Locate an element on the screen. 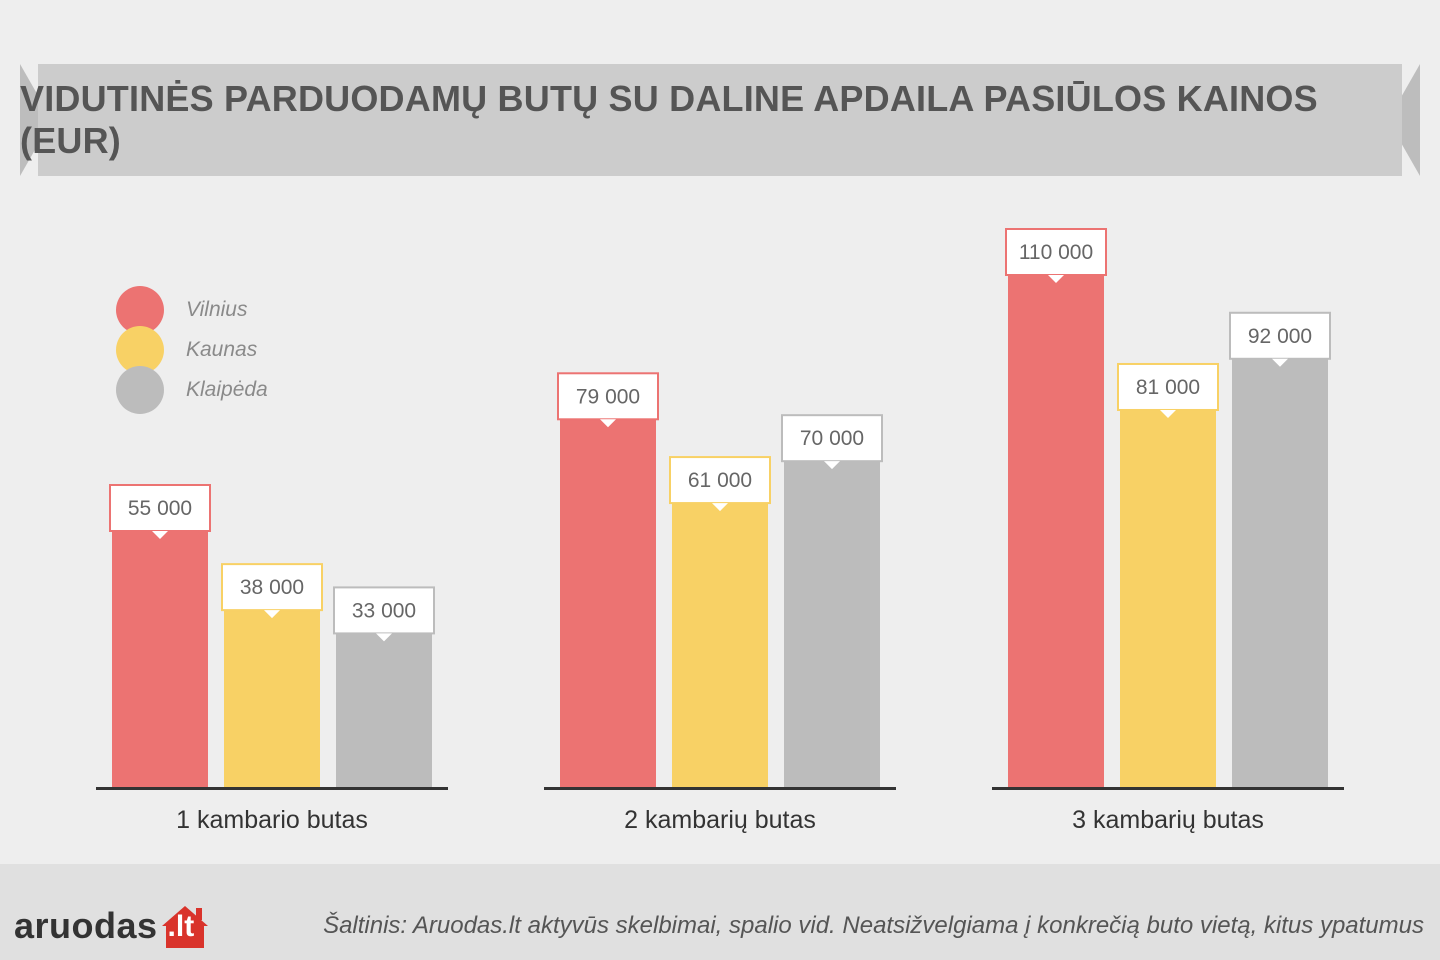  legend-item-vilnius: Vilnius is located at coordinates (192, 310).